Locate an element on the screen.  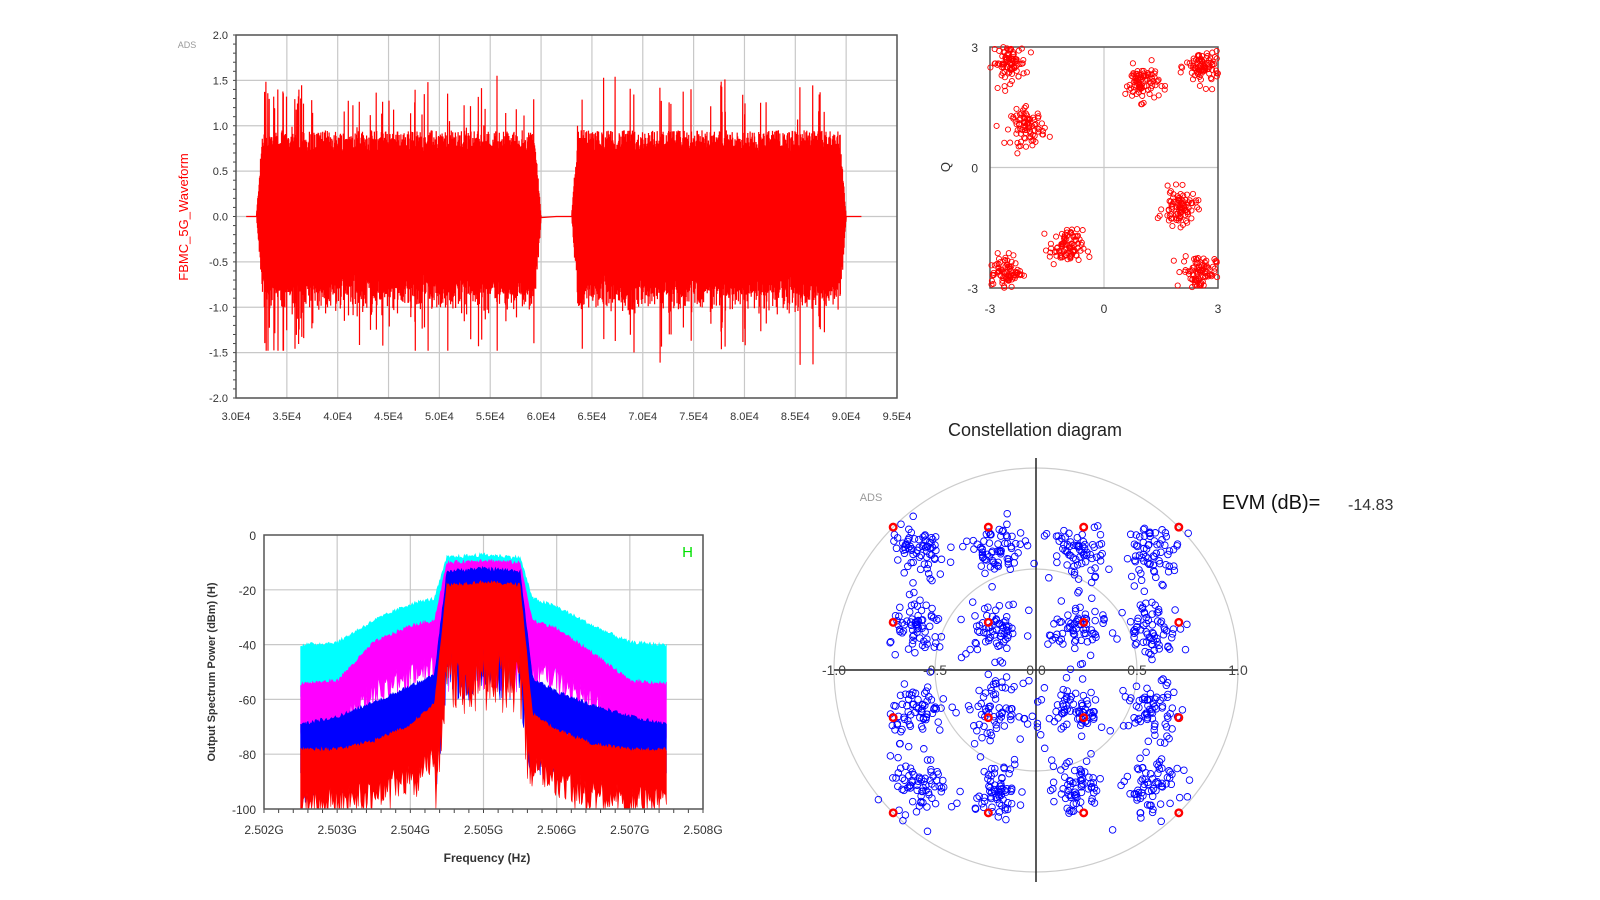
x-tick-label: 4.0E4 is located at coordinates (337, 417).